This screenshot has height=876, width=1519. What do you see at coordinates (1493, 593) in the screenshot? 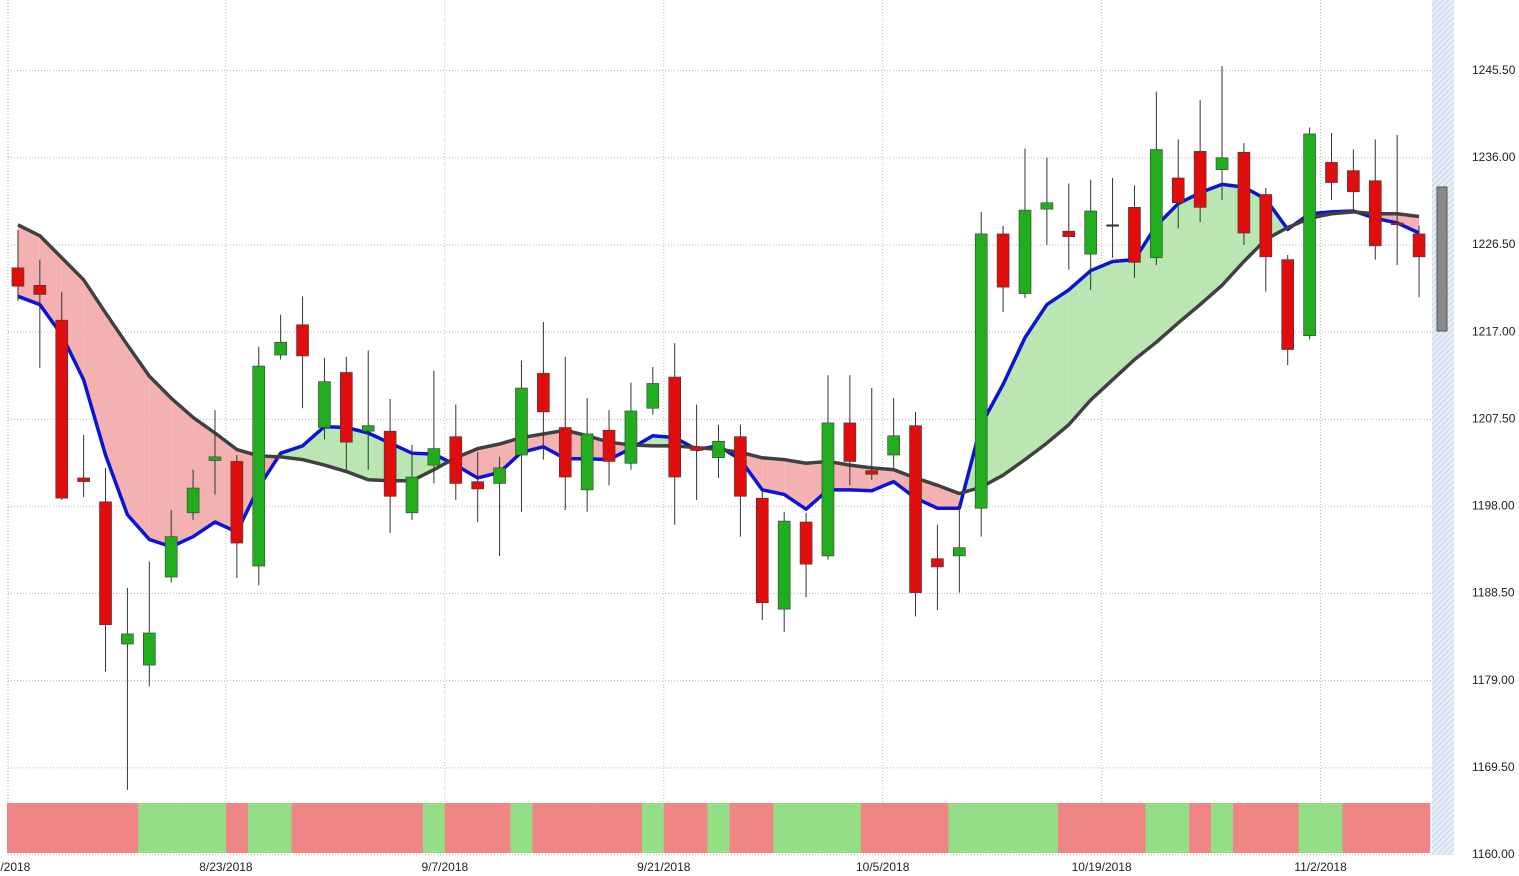
I see `y-tick-label: 1188.50` at bounding box center [1493, 593].